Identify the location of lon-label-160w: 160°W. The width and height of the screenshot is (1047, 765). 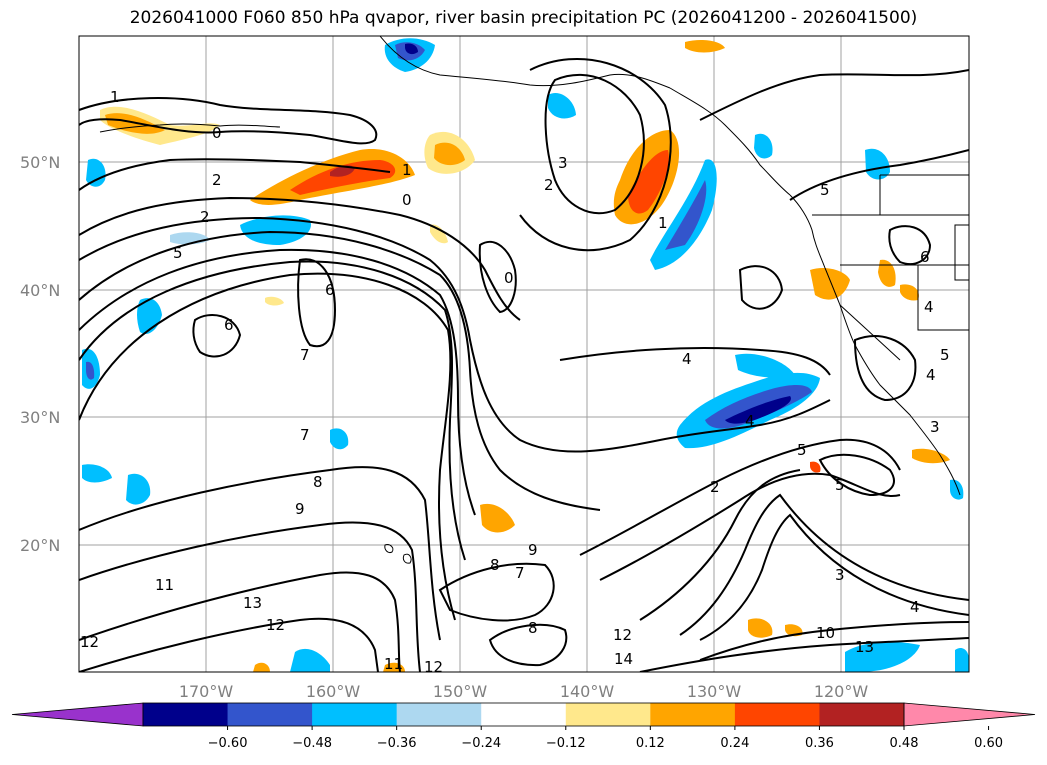
(333, 691).